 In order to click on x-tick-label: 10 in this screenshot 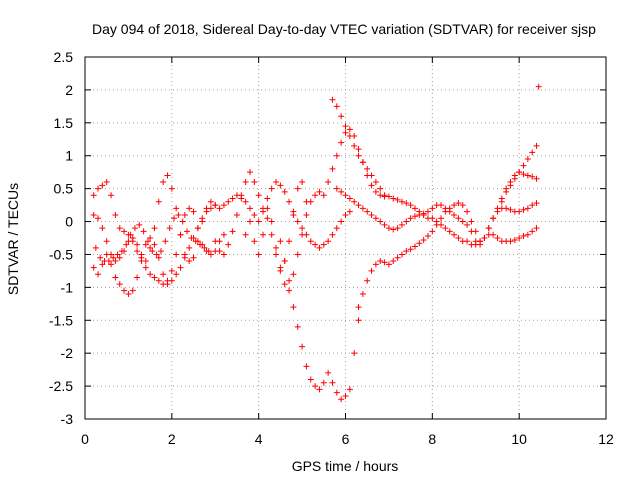, I will do `click(519, 439)`.